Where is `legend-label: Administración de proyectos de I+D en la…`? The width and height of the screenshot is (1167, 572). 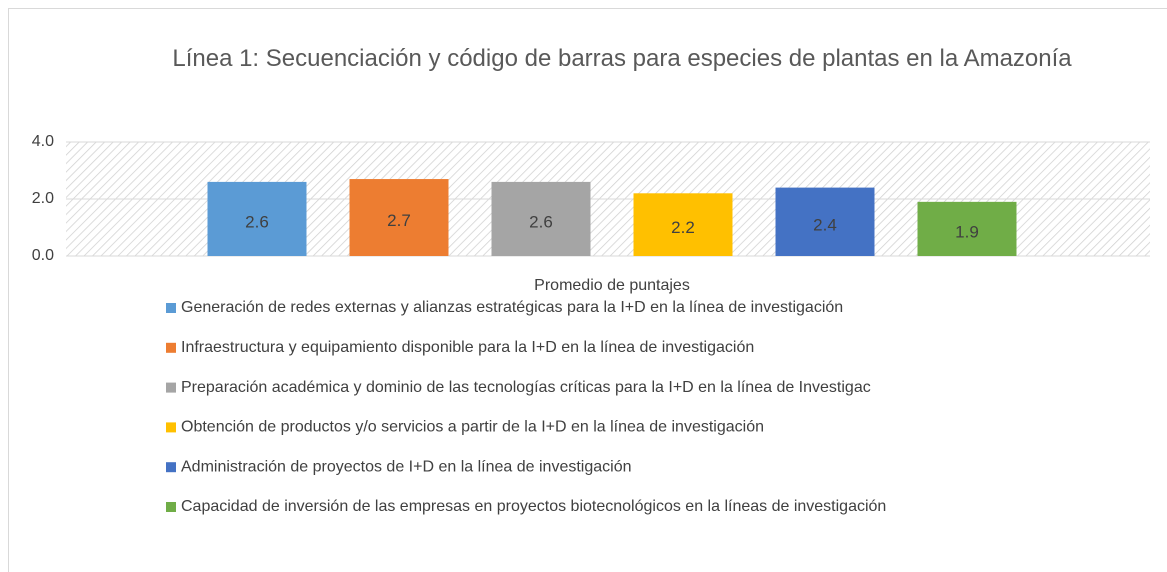
legend-label: Administración de proyectos de I+D en la… is located at coordinates (406, 466).